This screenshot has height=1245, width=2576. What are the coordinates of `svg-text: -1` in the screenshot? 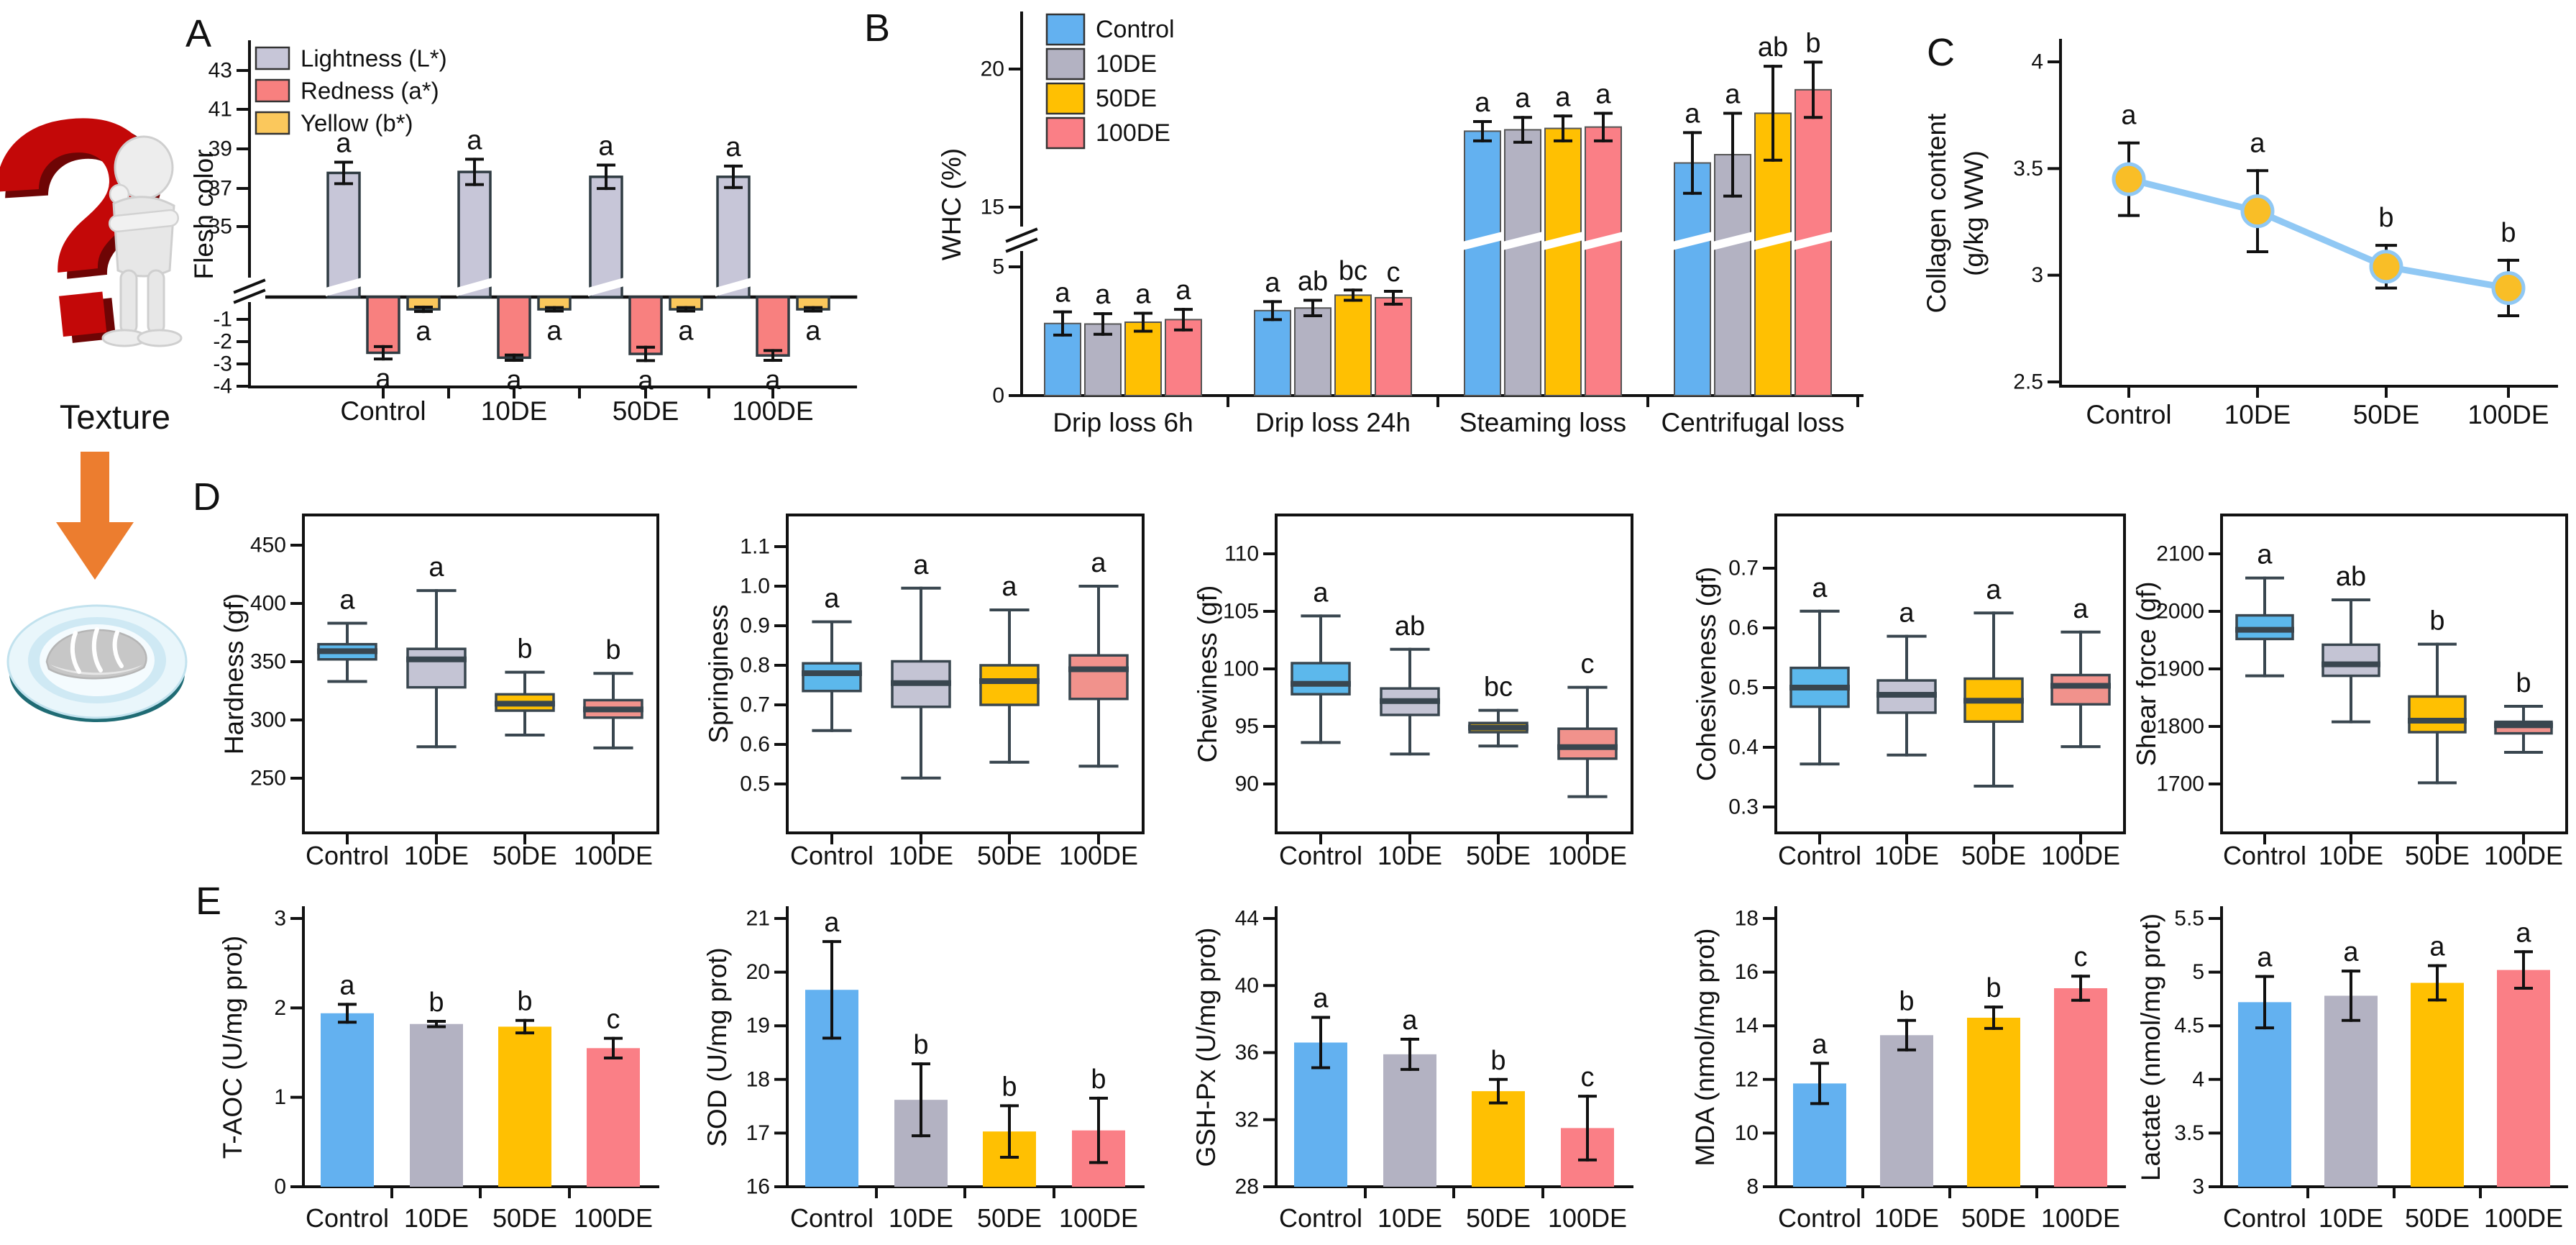 It's located at (222, 320).